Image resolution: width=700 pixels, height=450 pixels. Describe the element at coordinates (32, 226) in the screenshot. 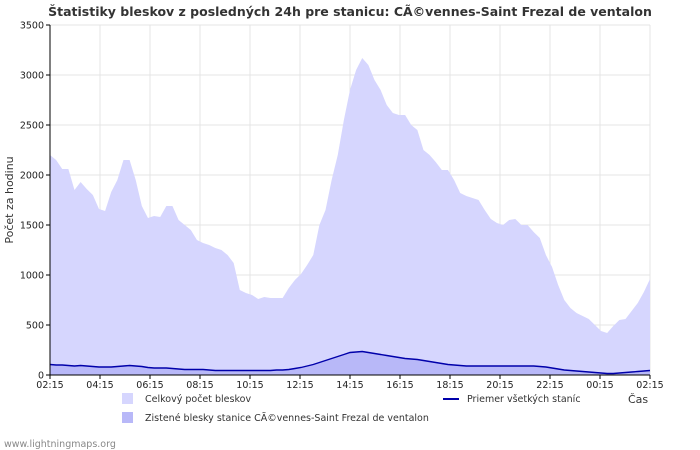

I see `y-tick-label: 1500` at that location.